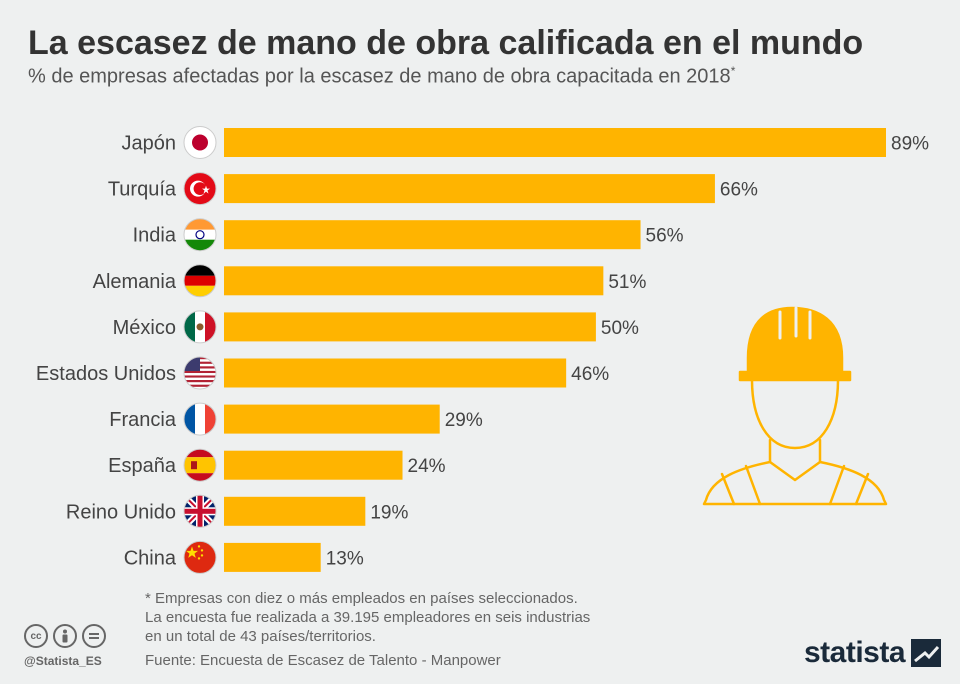 This screenshot has width=960, height=684. What do you see at coordinates (142, 190) in the screenshot?
I see `country-label: Turquía` at bounding box center [142, 190].